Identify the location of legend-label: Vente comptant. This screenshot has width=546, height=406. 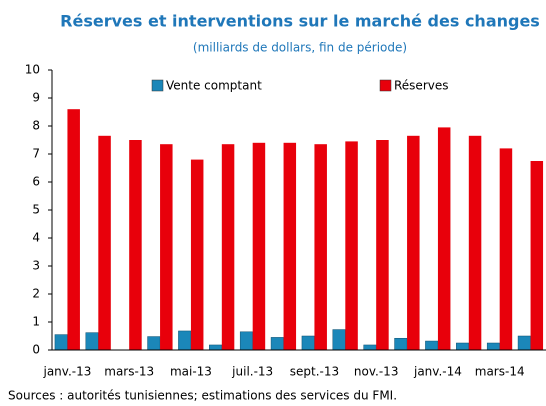
(214, 86).